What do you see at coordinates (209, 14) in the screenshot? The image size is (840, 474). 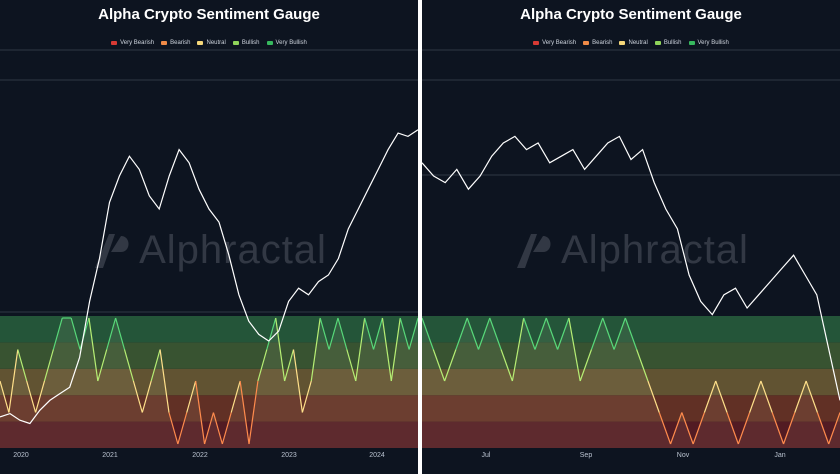 I see `chart-title: Alpha Crypto Sentiment Gauge` at bounding box center [209, 14].